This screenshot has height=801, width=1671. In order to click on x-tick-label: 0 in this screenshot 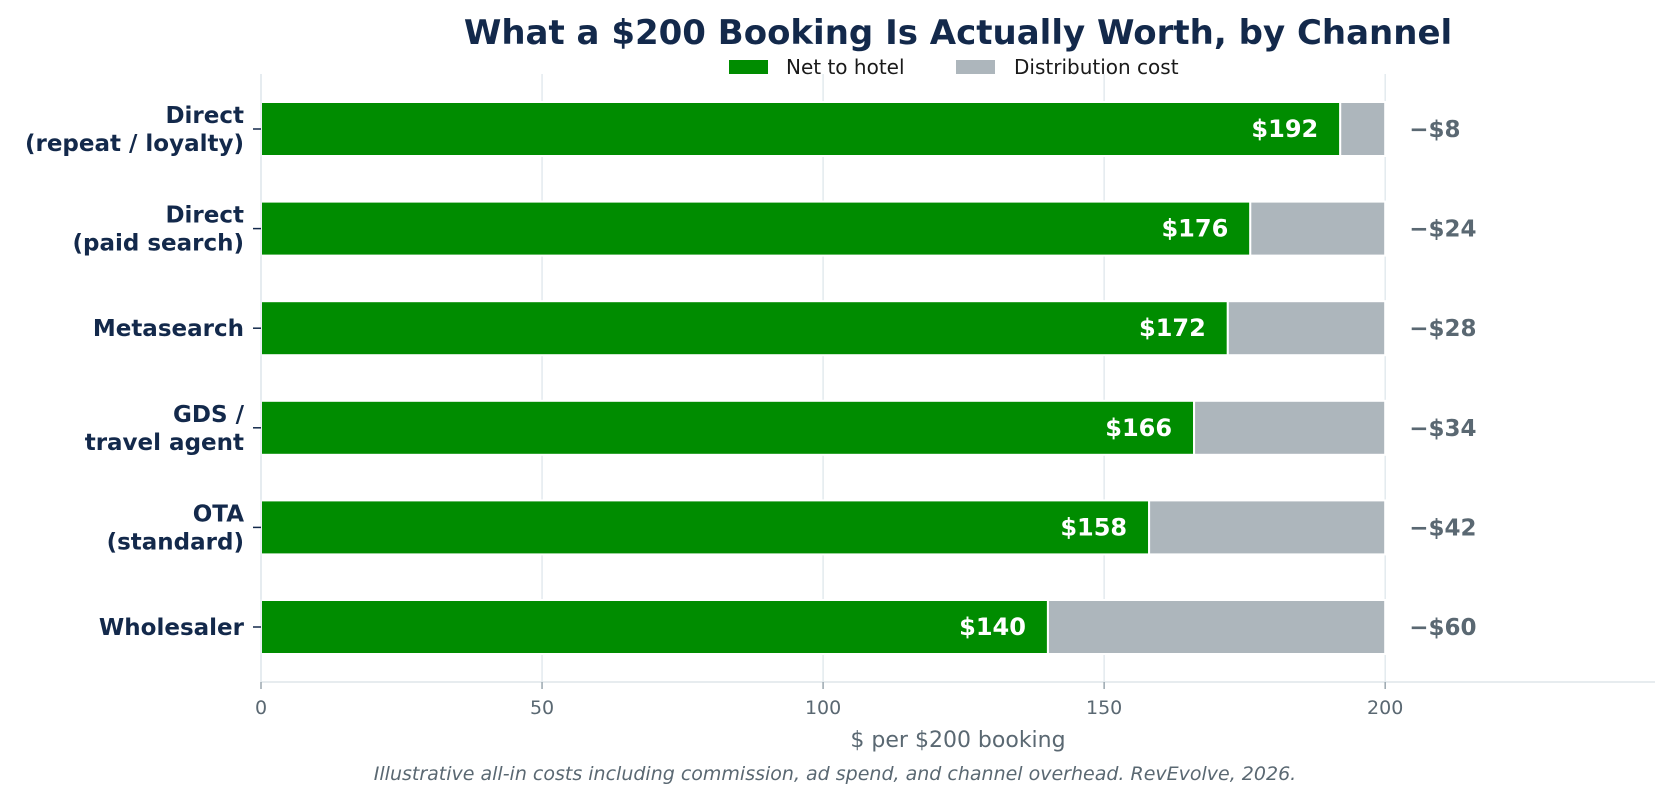, I will do `click(261, 708)`.